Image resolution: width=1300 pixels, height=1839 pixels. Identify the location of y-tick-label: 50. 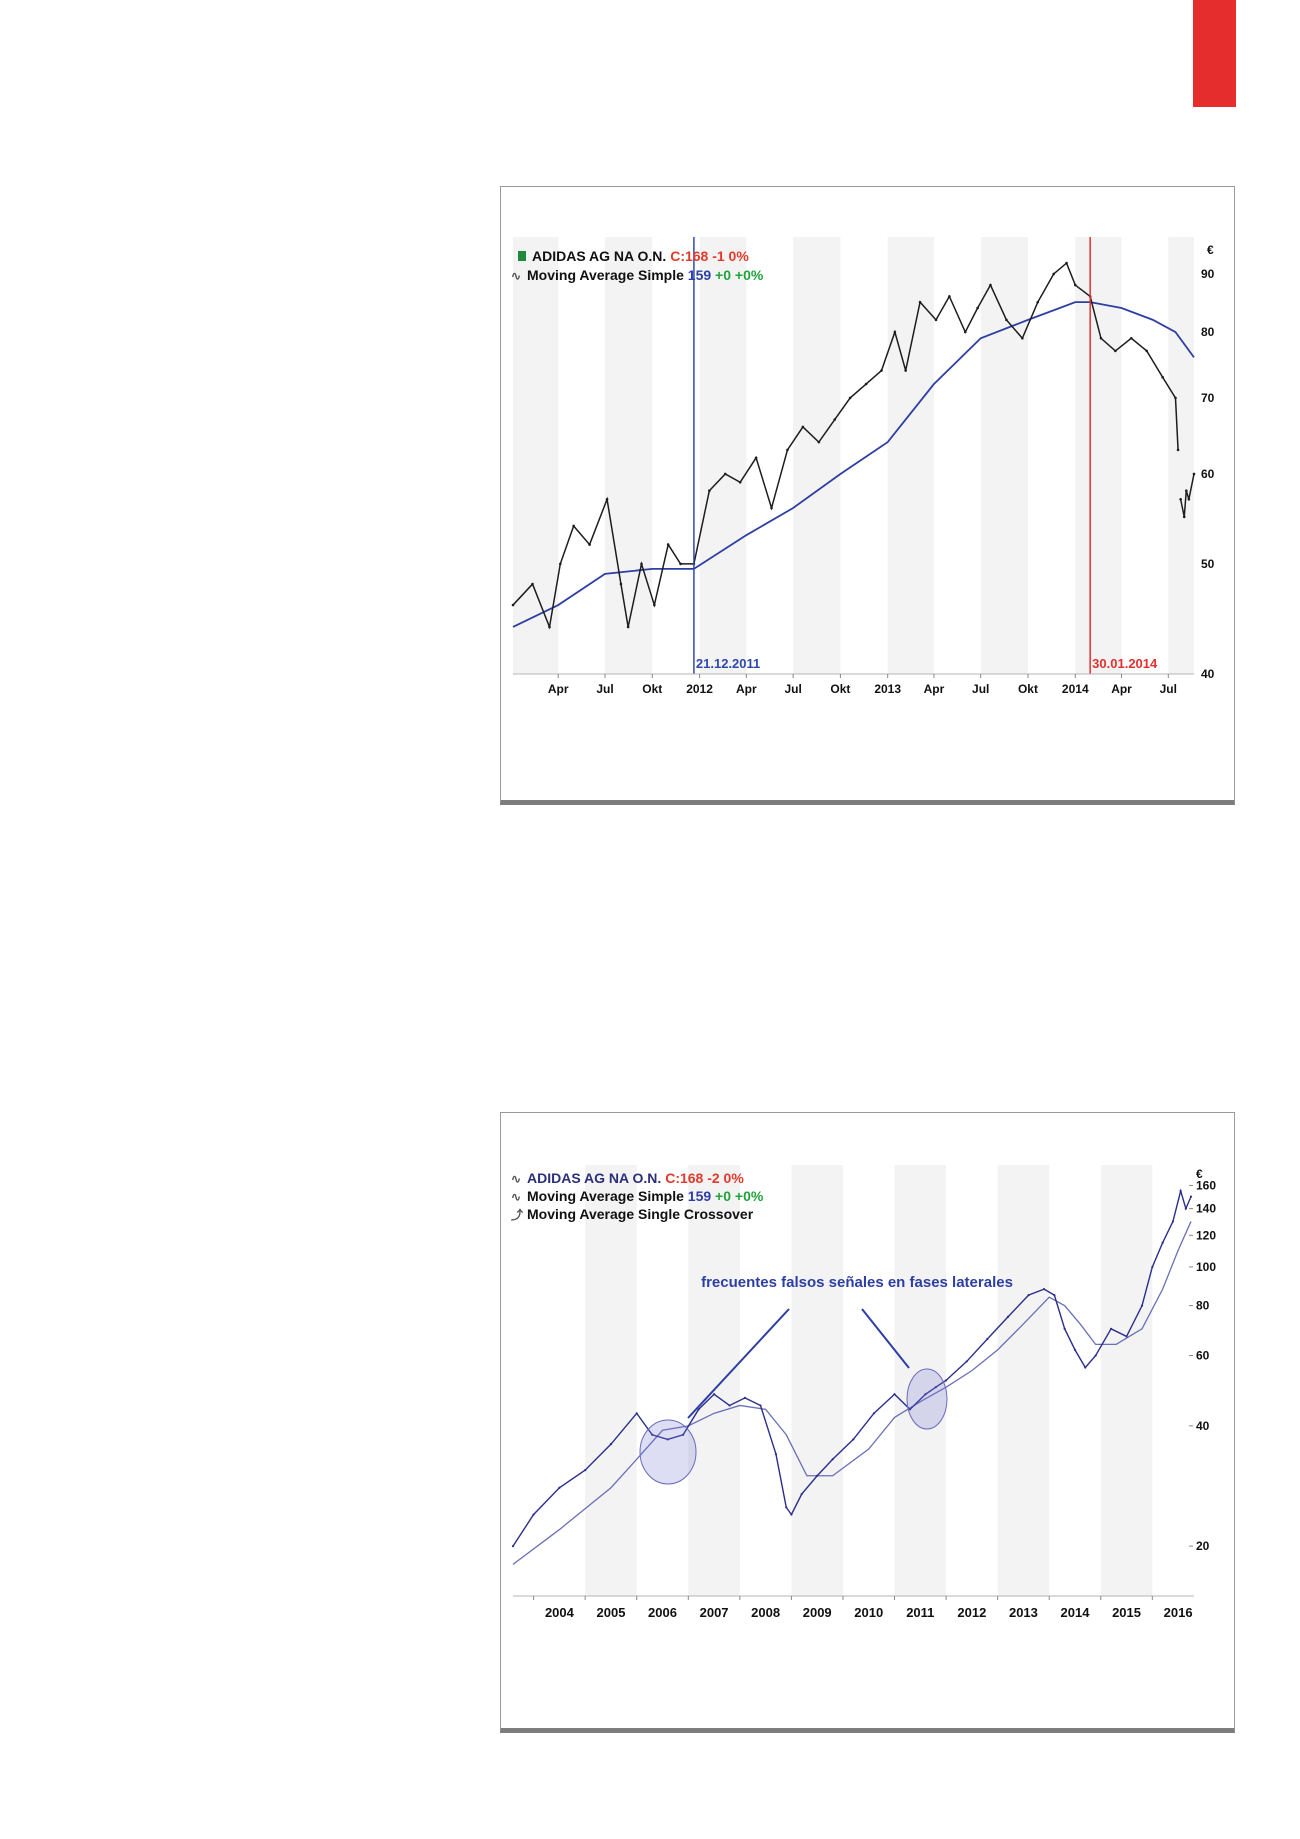
(1208, 564).